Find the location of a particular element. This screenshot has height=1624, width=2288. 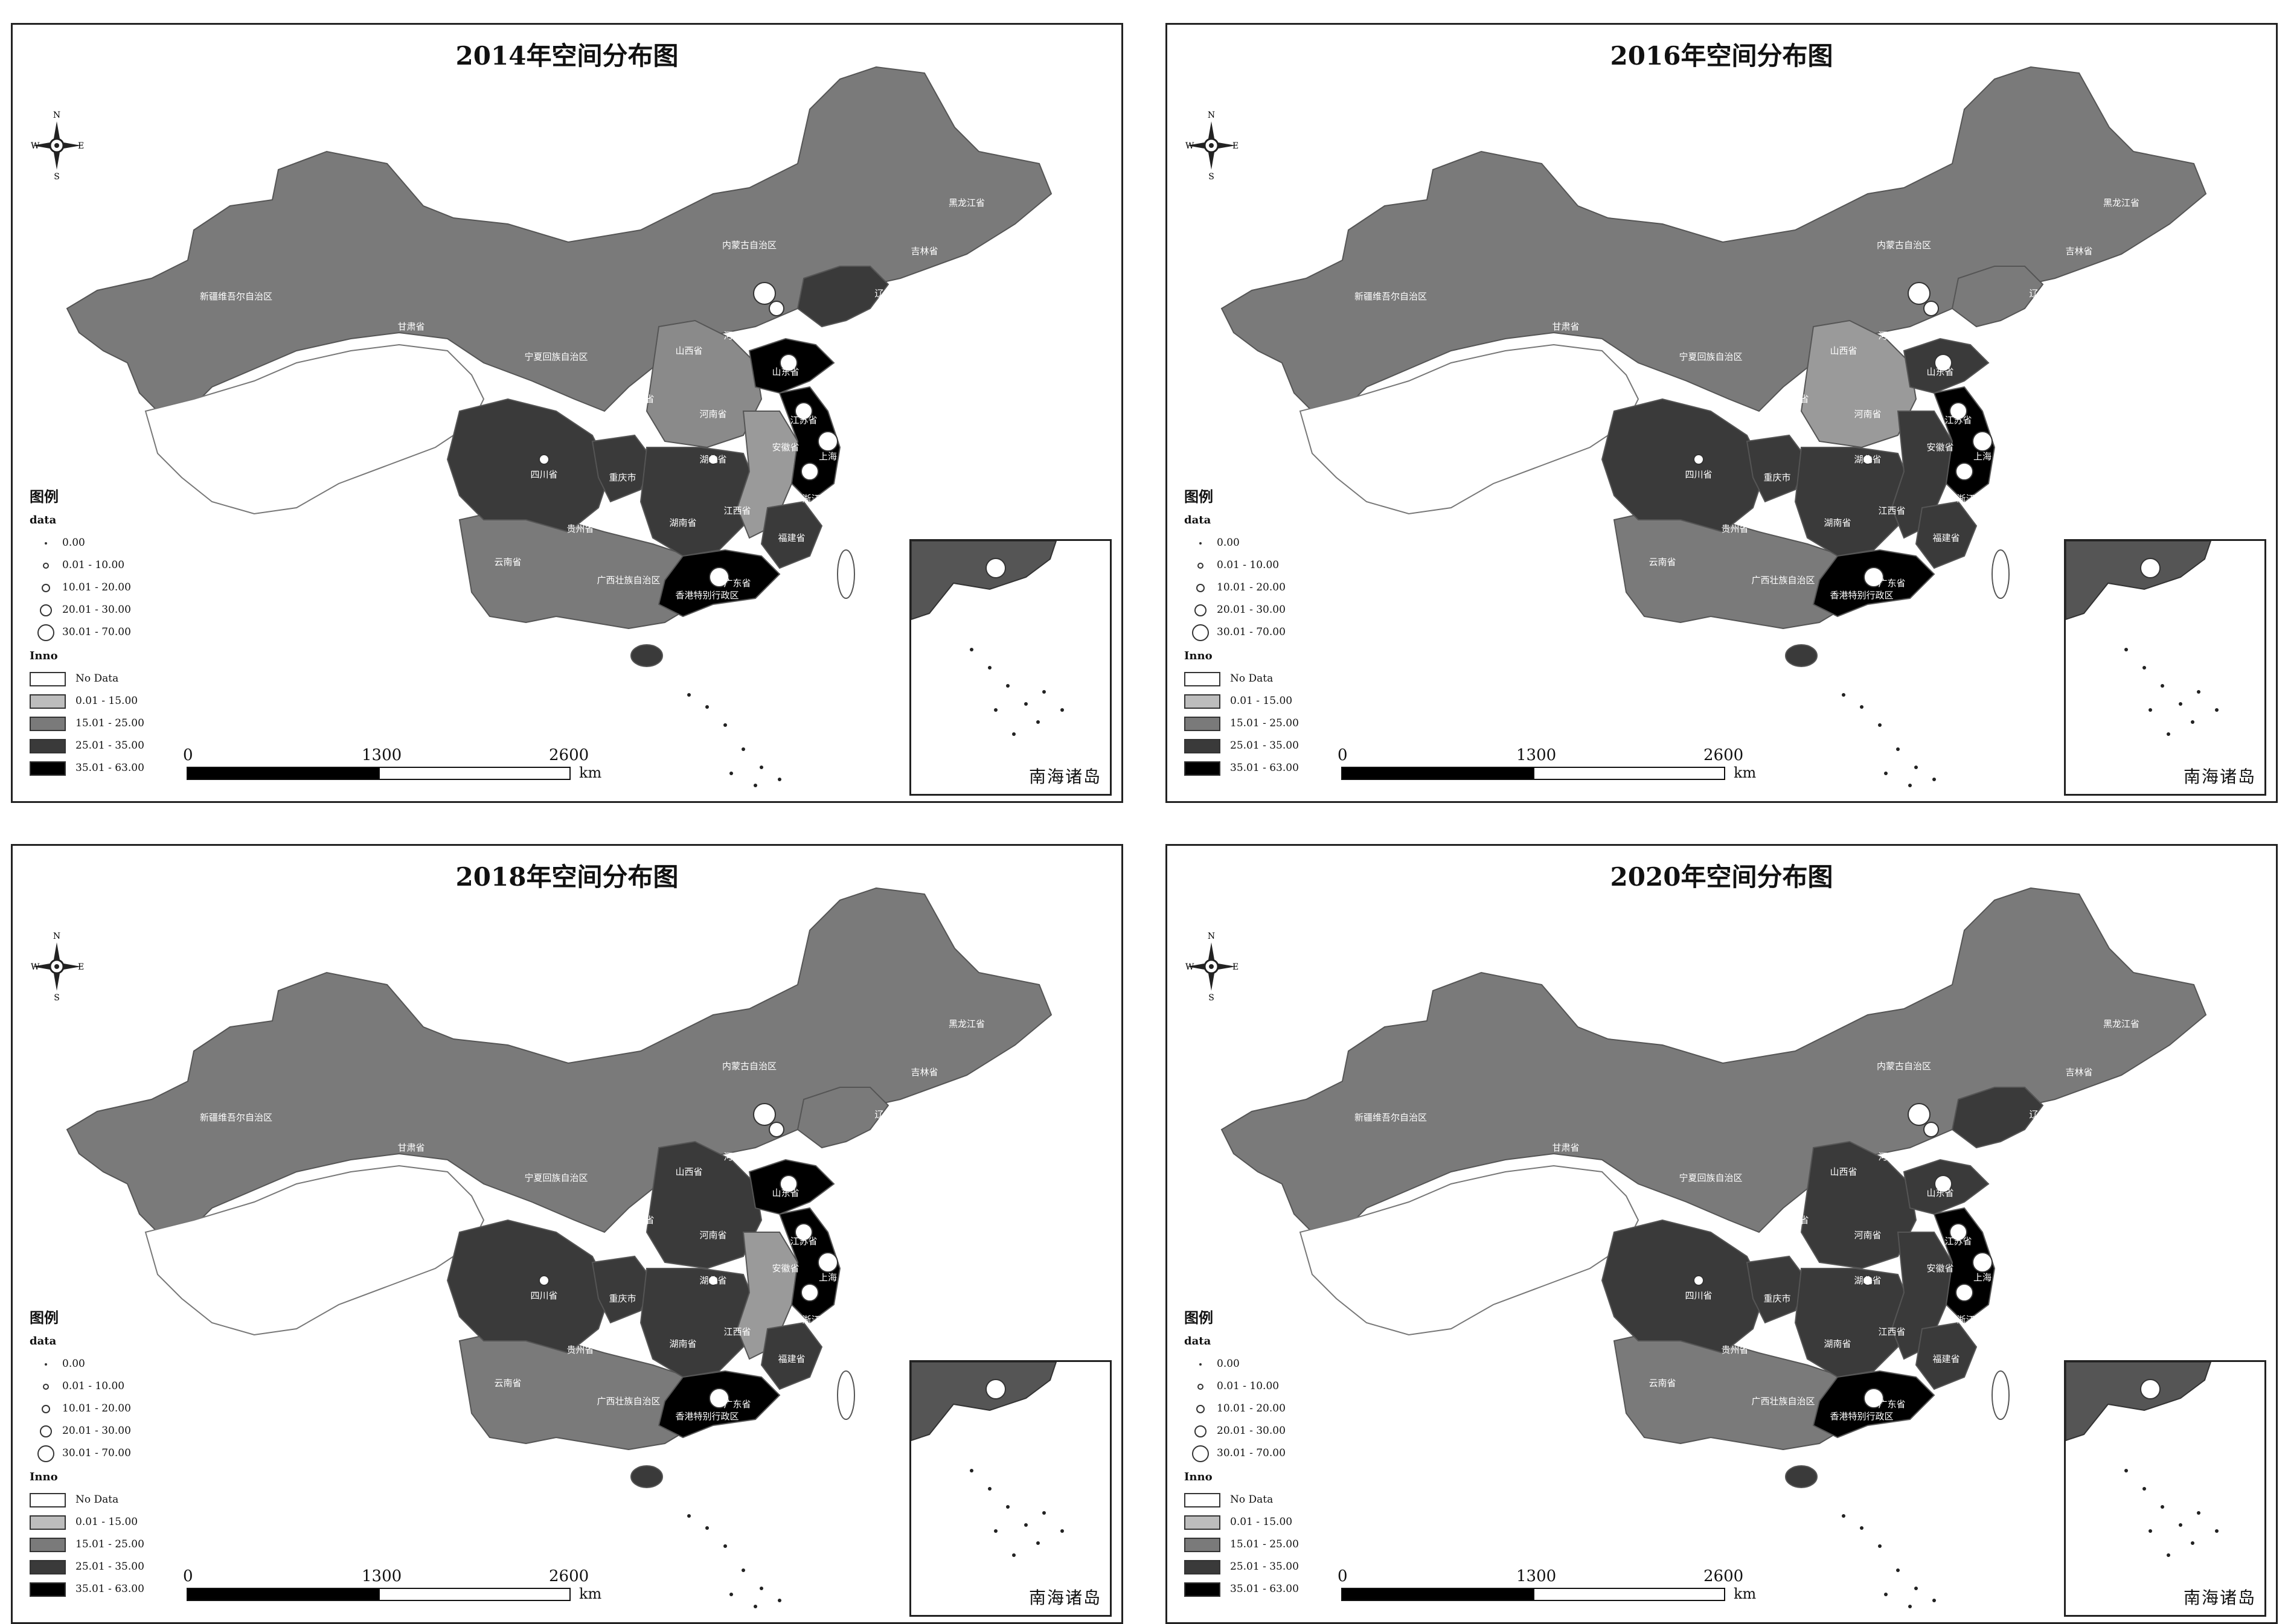

map-title: 2018年空间分布图 is located at coordinates (567, 877).